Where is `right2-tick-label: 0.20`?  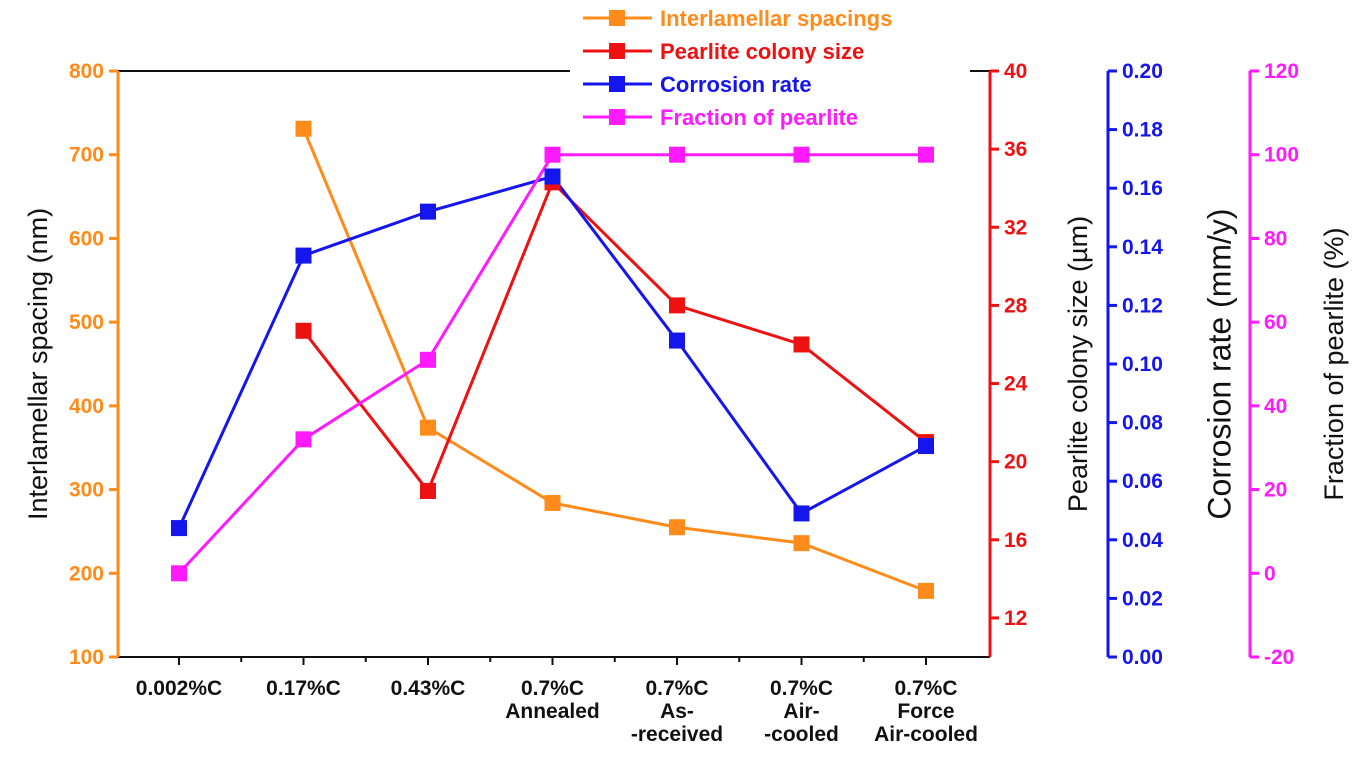
right2-tick-label: 0.20 is located at coordinates (1142, 71).